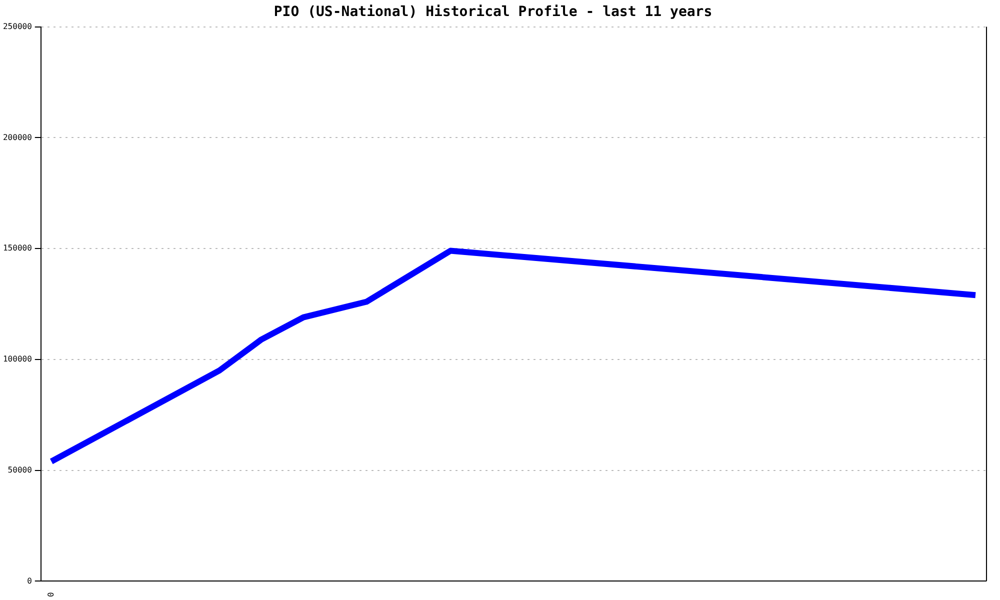 The height and width of the screenshot is (600, 1000). What do you see at coordinates (20, 469) in the screenshot?
I see `y-tick-label: 50000` at bounding box center [20, 469].